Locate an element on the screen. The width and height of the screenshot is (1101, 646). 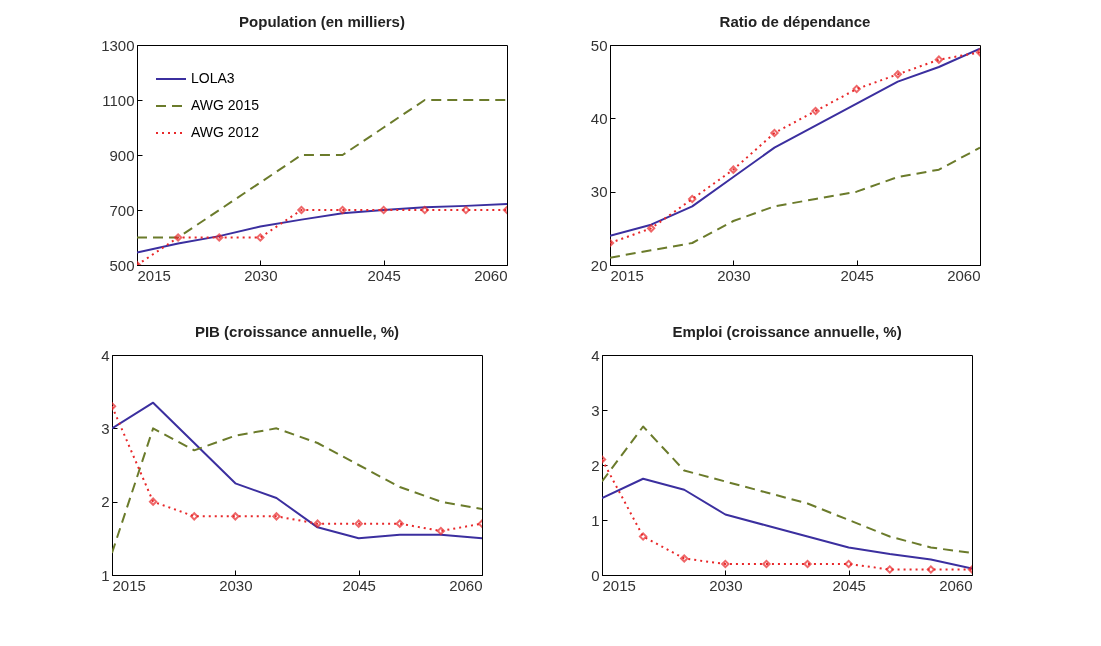
y-tick-label: 900 is located at coordinates (122, 155).